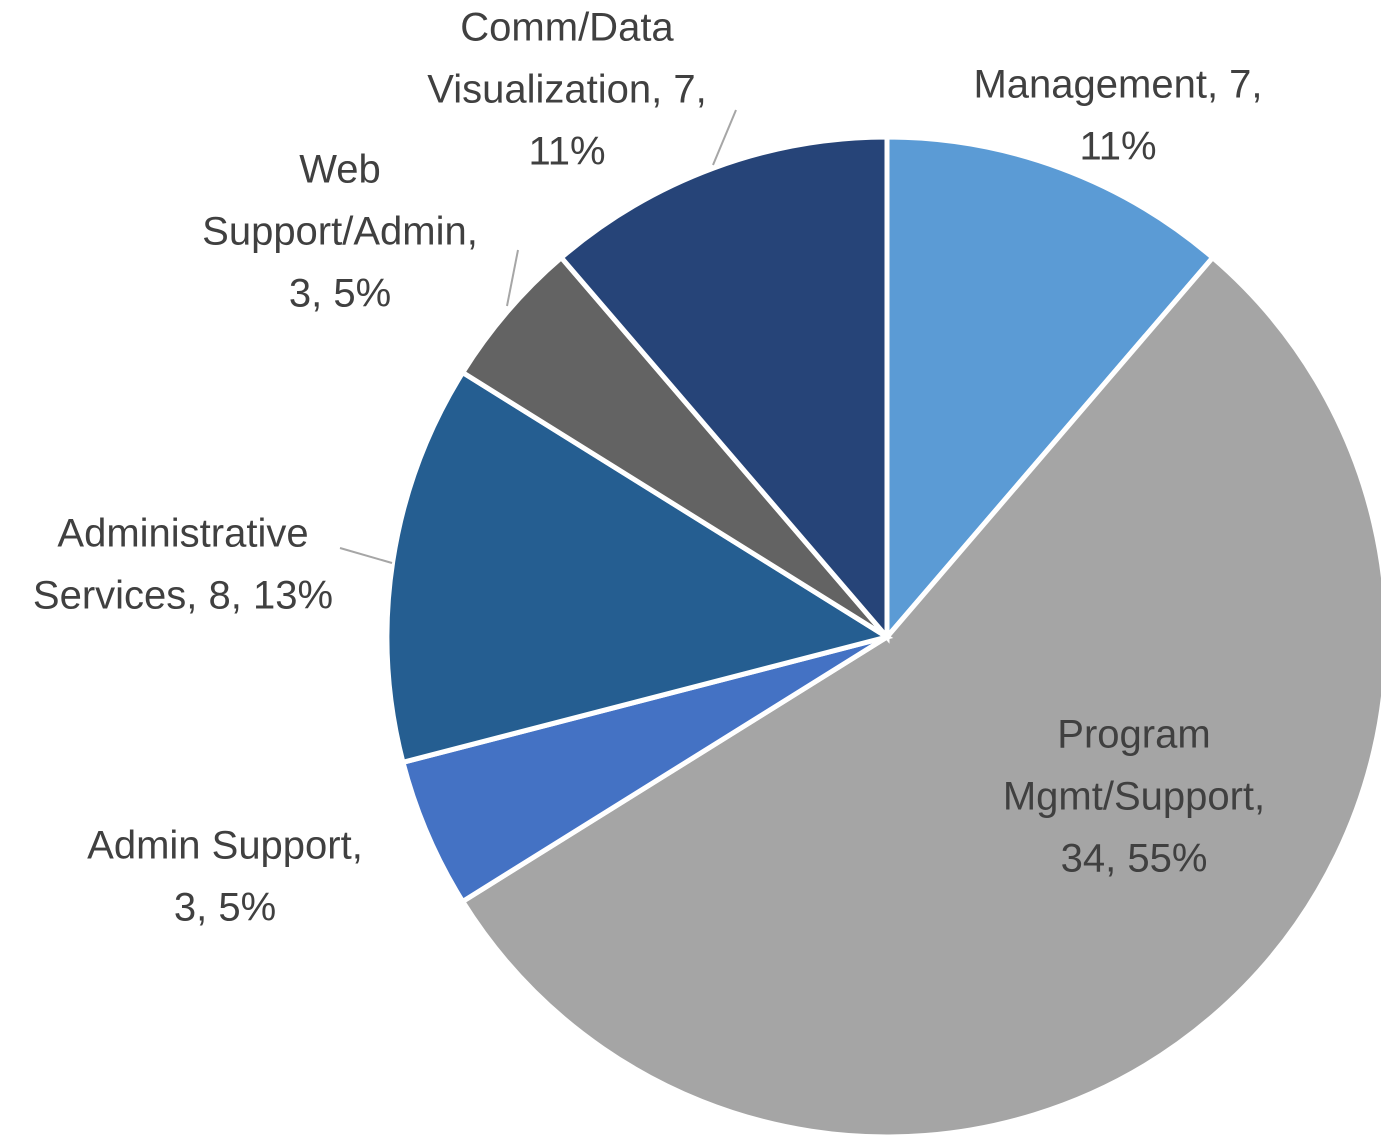  I want to click on data-label: Comm/Data, so click(567, 28).